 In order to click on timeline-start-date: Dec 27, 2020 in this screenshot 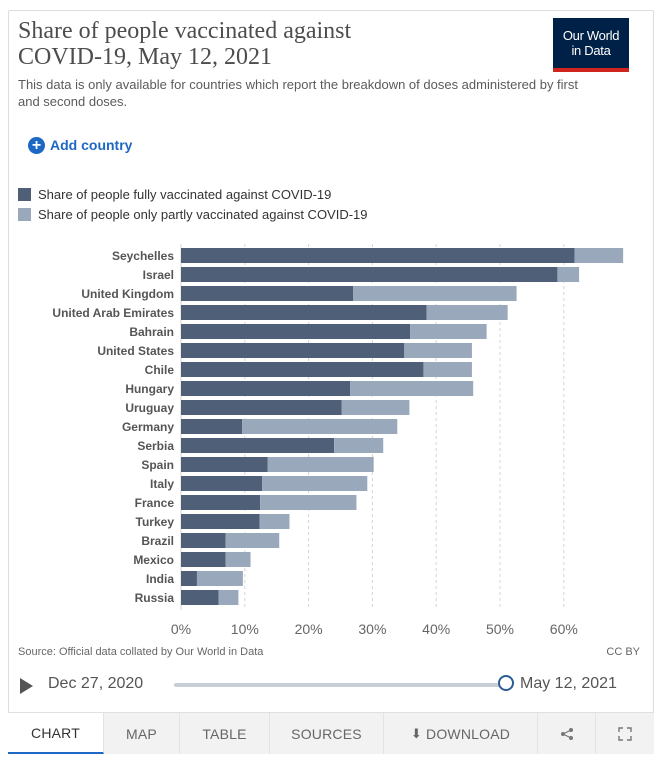, I will do `click(96, 683)`.